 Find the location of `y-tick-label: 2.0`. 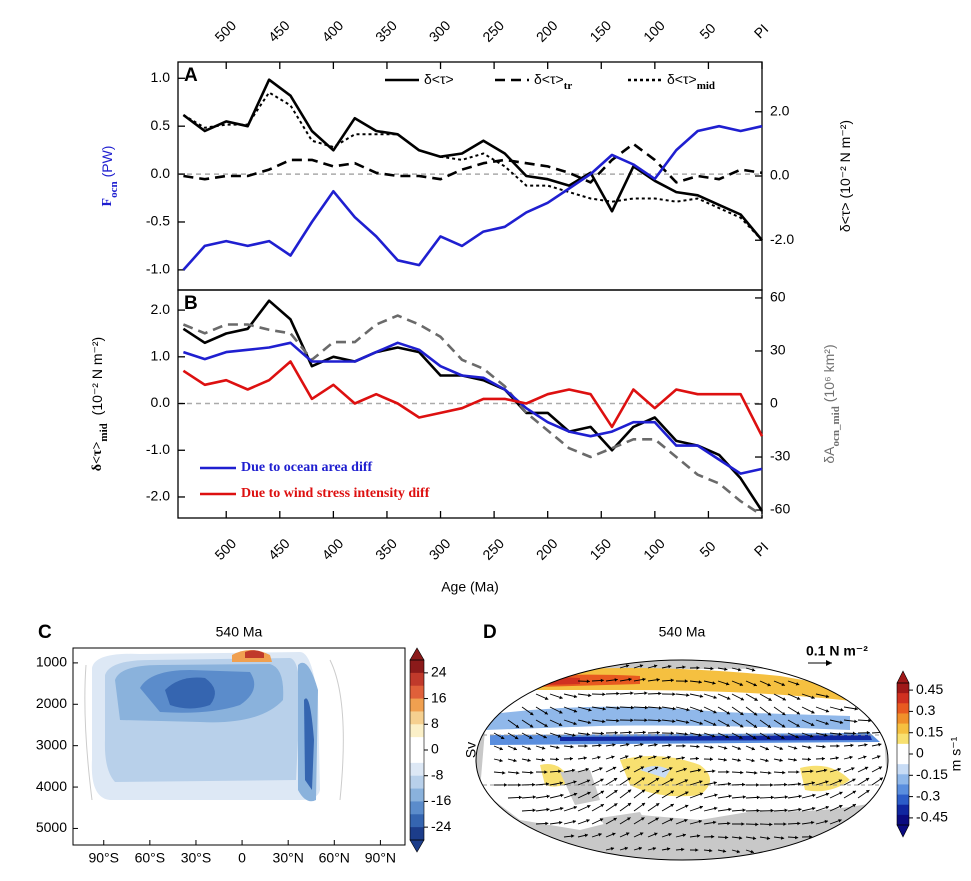

y-tick-label: 2.0 is located at coordinates (780, 110).